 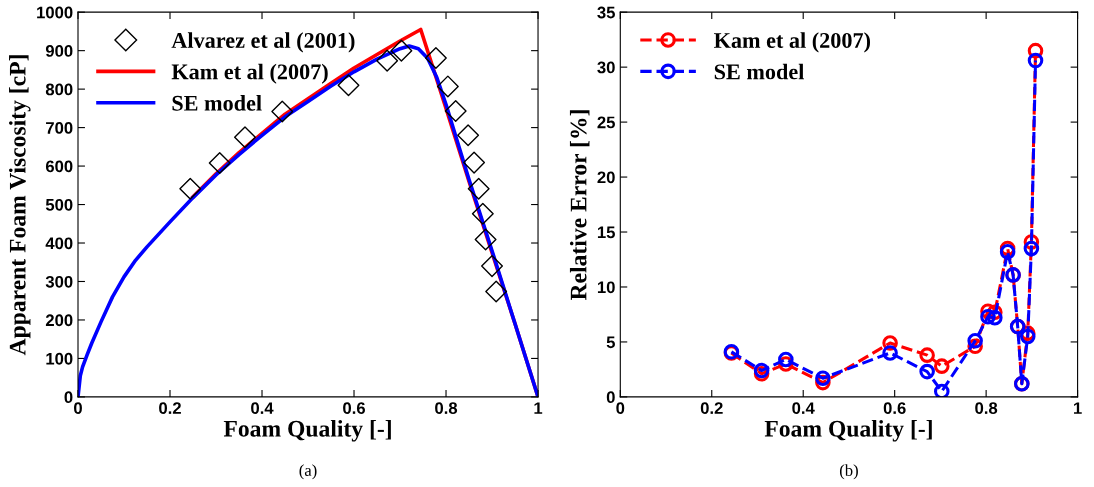 What do you see at coordinates (610, 342) in the screenshot?
I see `y-tick-label: 5` at bounding box center [610, 342].